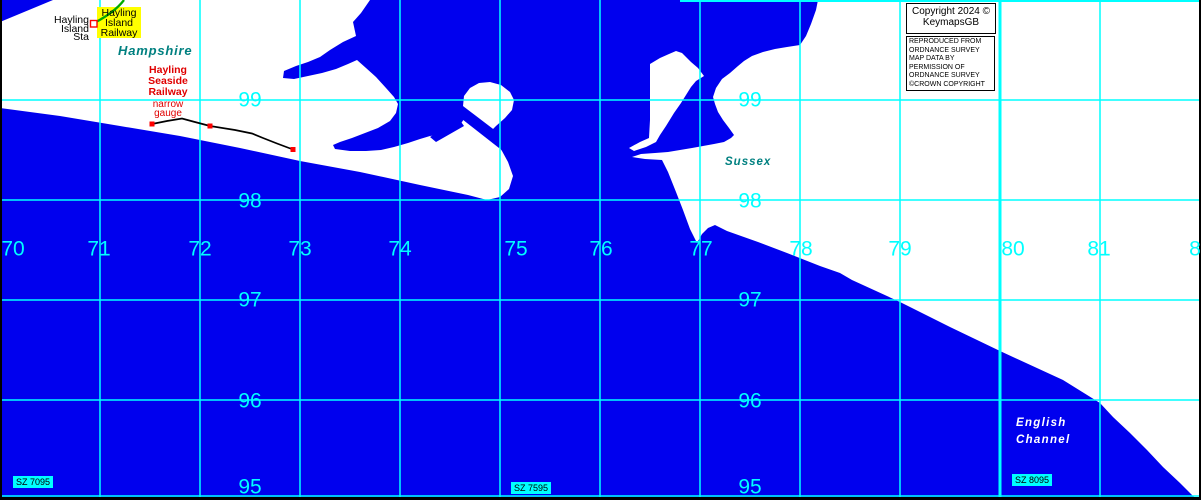 The image size is (1201, 500). What do you see at coordinates (447, 130) in the screenshot?
I see `sea-slit-west` at bounding box center [447, 130].